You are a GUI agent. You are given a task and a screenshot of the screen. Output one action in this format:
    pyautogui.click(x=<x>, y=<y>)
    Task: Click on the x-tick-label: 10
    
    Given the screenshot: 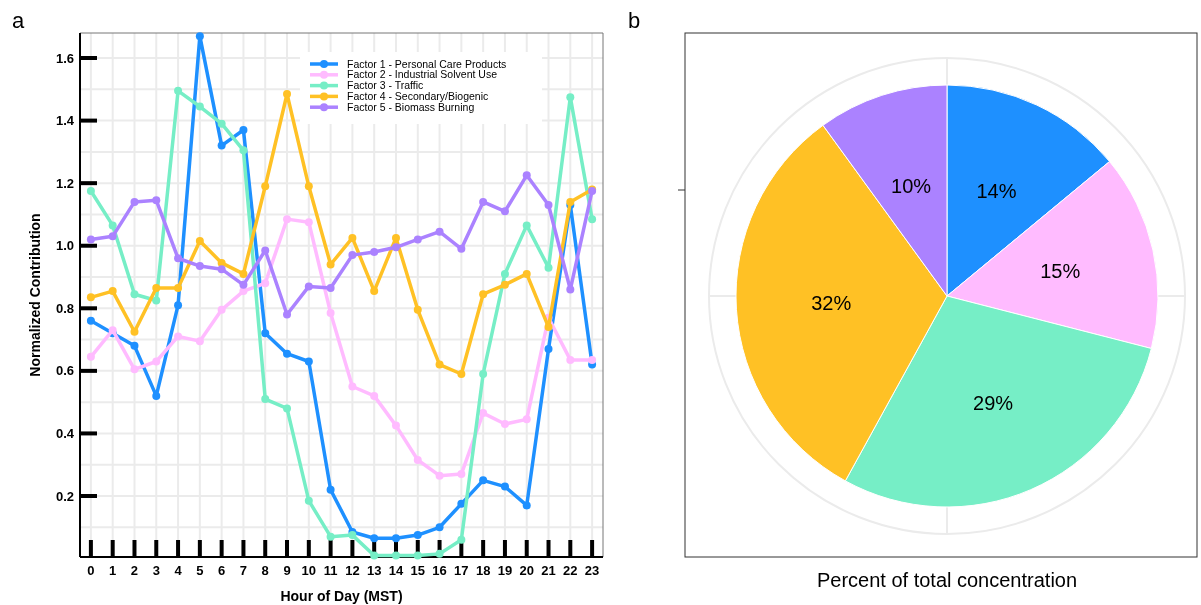 What is the action you would take?
    pyautogui.click(x=309, y=570)
    